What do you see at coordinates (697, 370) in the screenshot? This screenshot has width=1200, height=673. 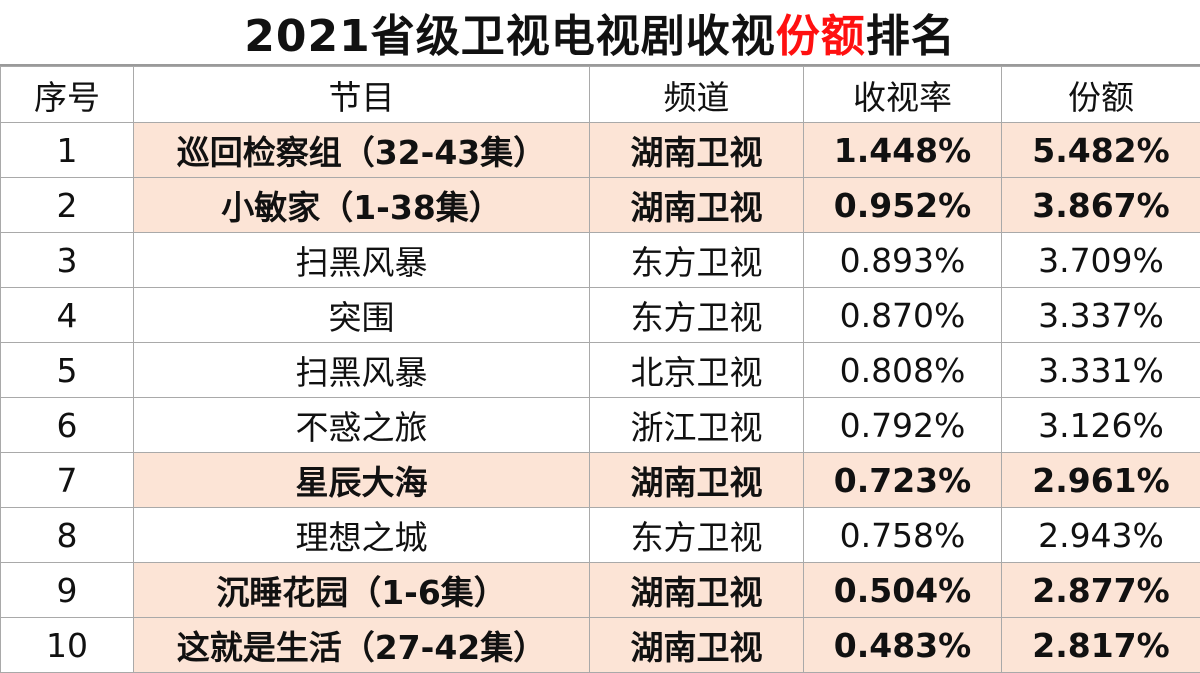 I see `channel-cell: 北京卫视` at bounding box center [697, 370].